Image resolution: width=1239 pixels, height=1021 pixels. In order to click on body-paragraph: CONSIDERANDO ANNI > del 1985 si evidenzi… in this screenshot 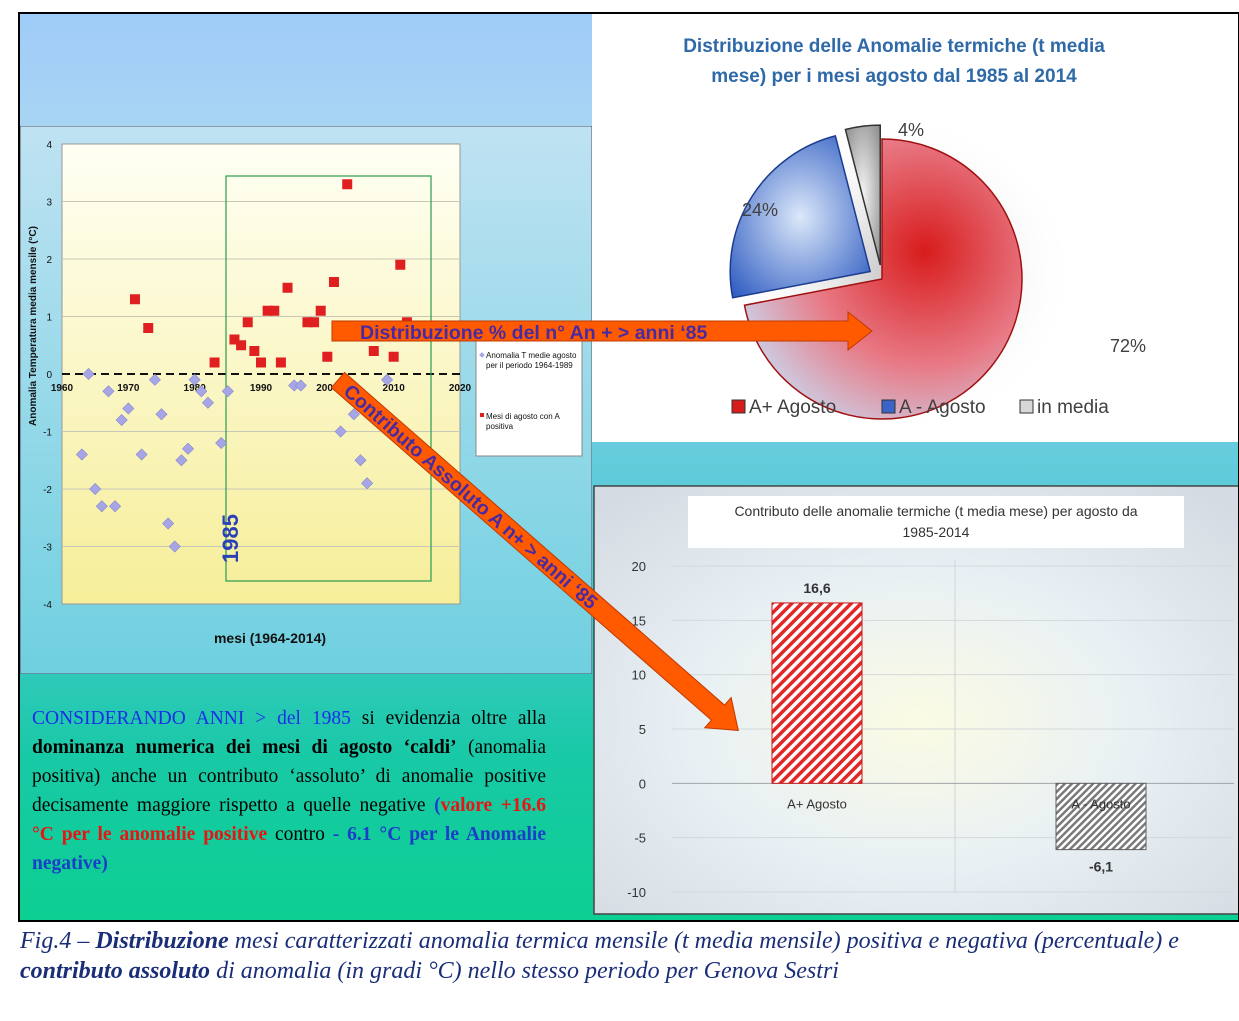, I will do `click(289, 791)`.